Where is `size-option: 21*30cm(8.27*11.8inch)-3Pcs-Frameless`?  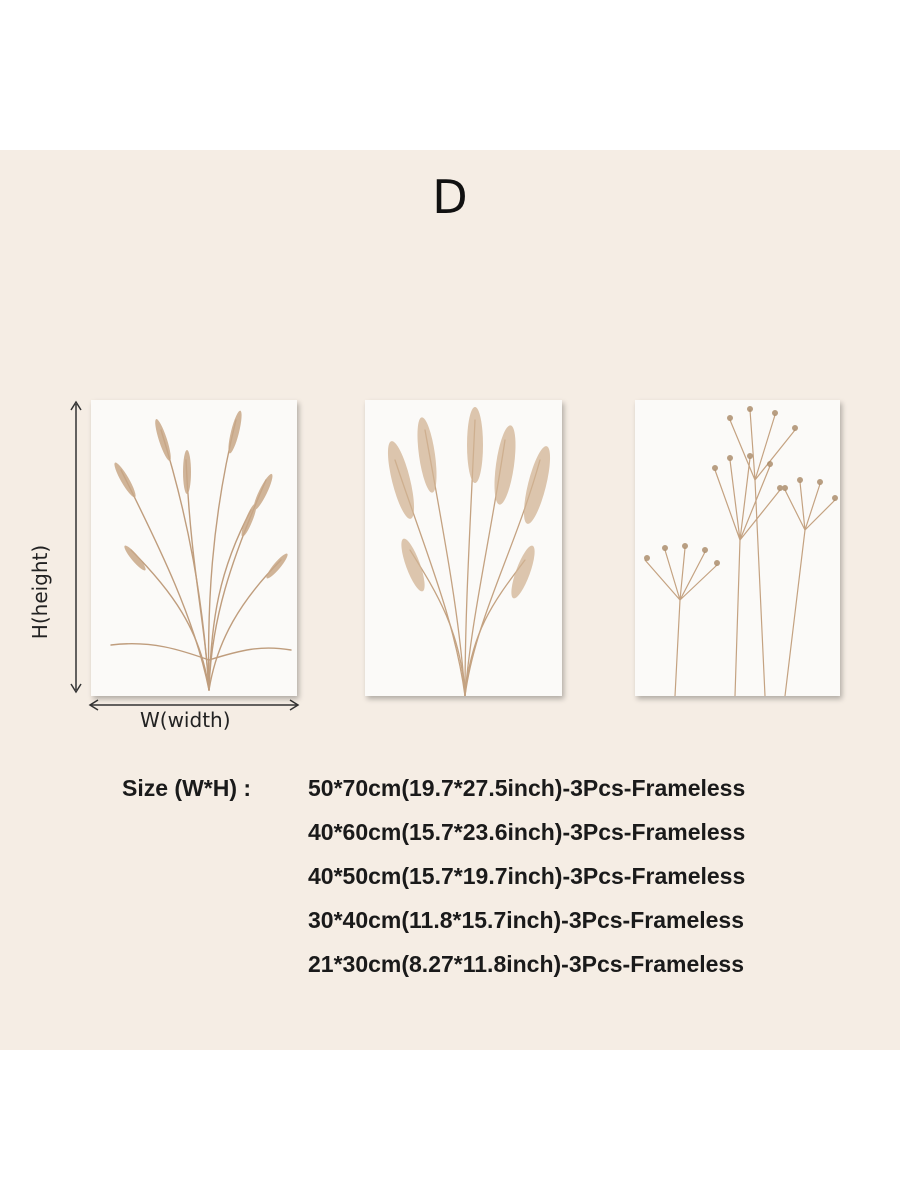 size-option: 21*30cm(8.27*11.8inch)-3Pcs-Frameless is located at coordinates (526, 964).